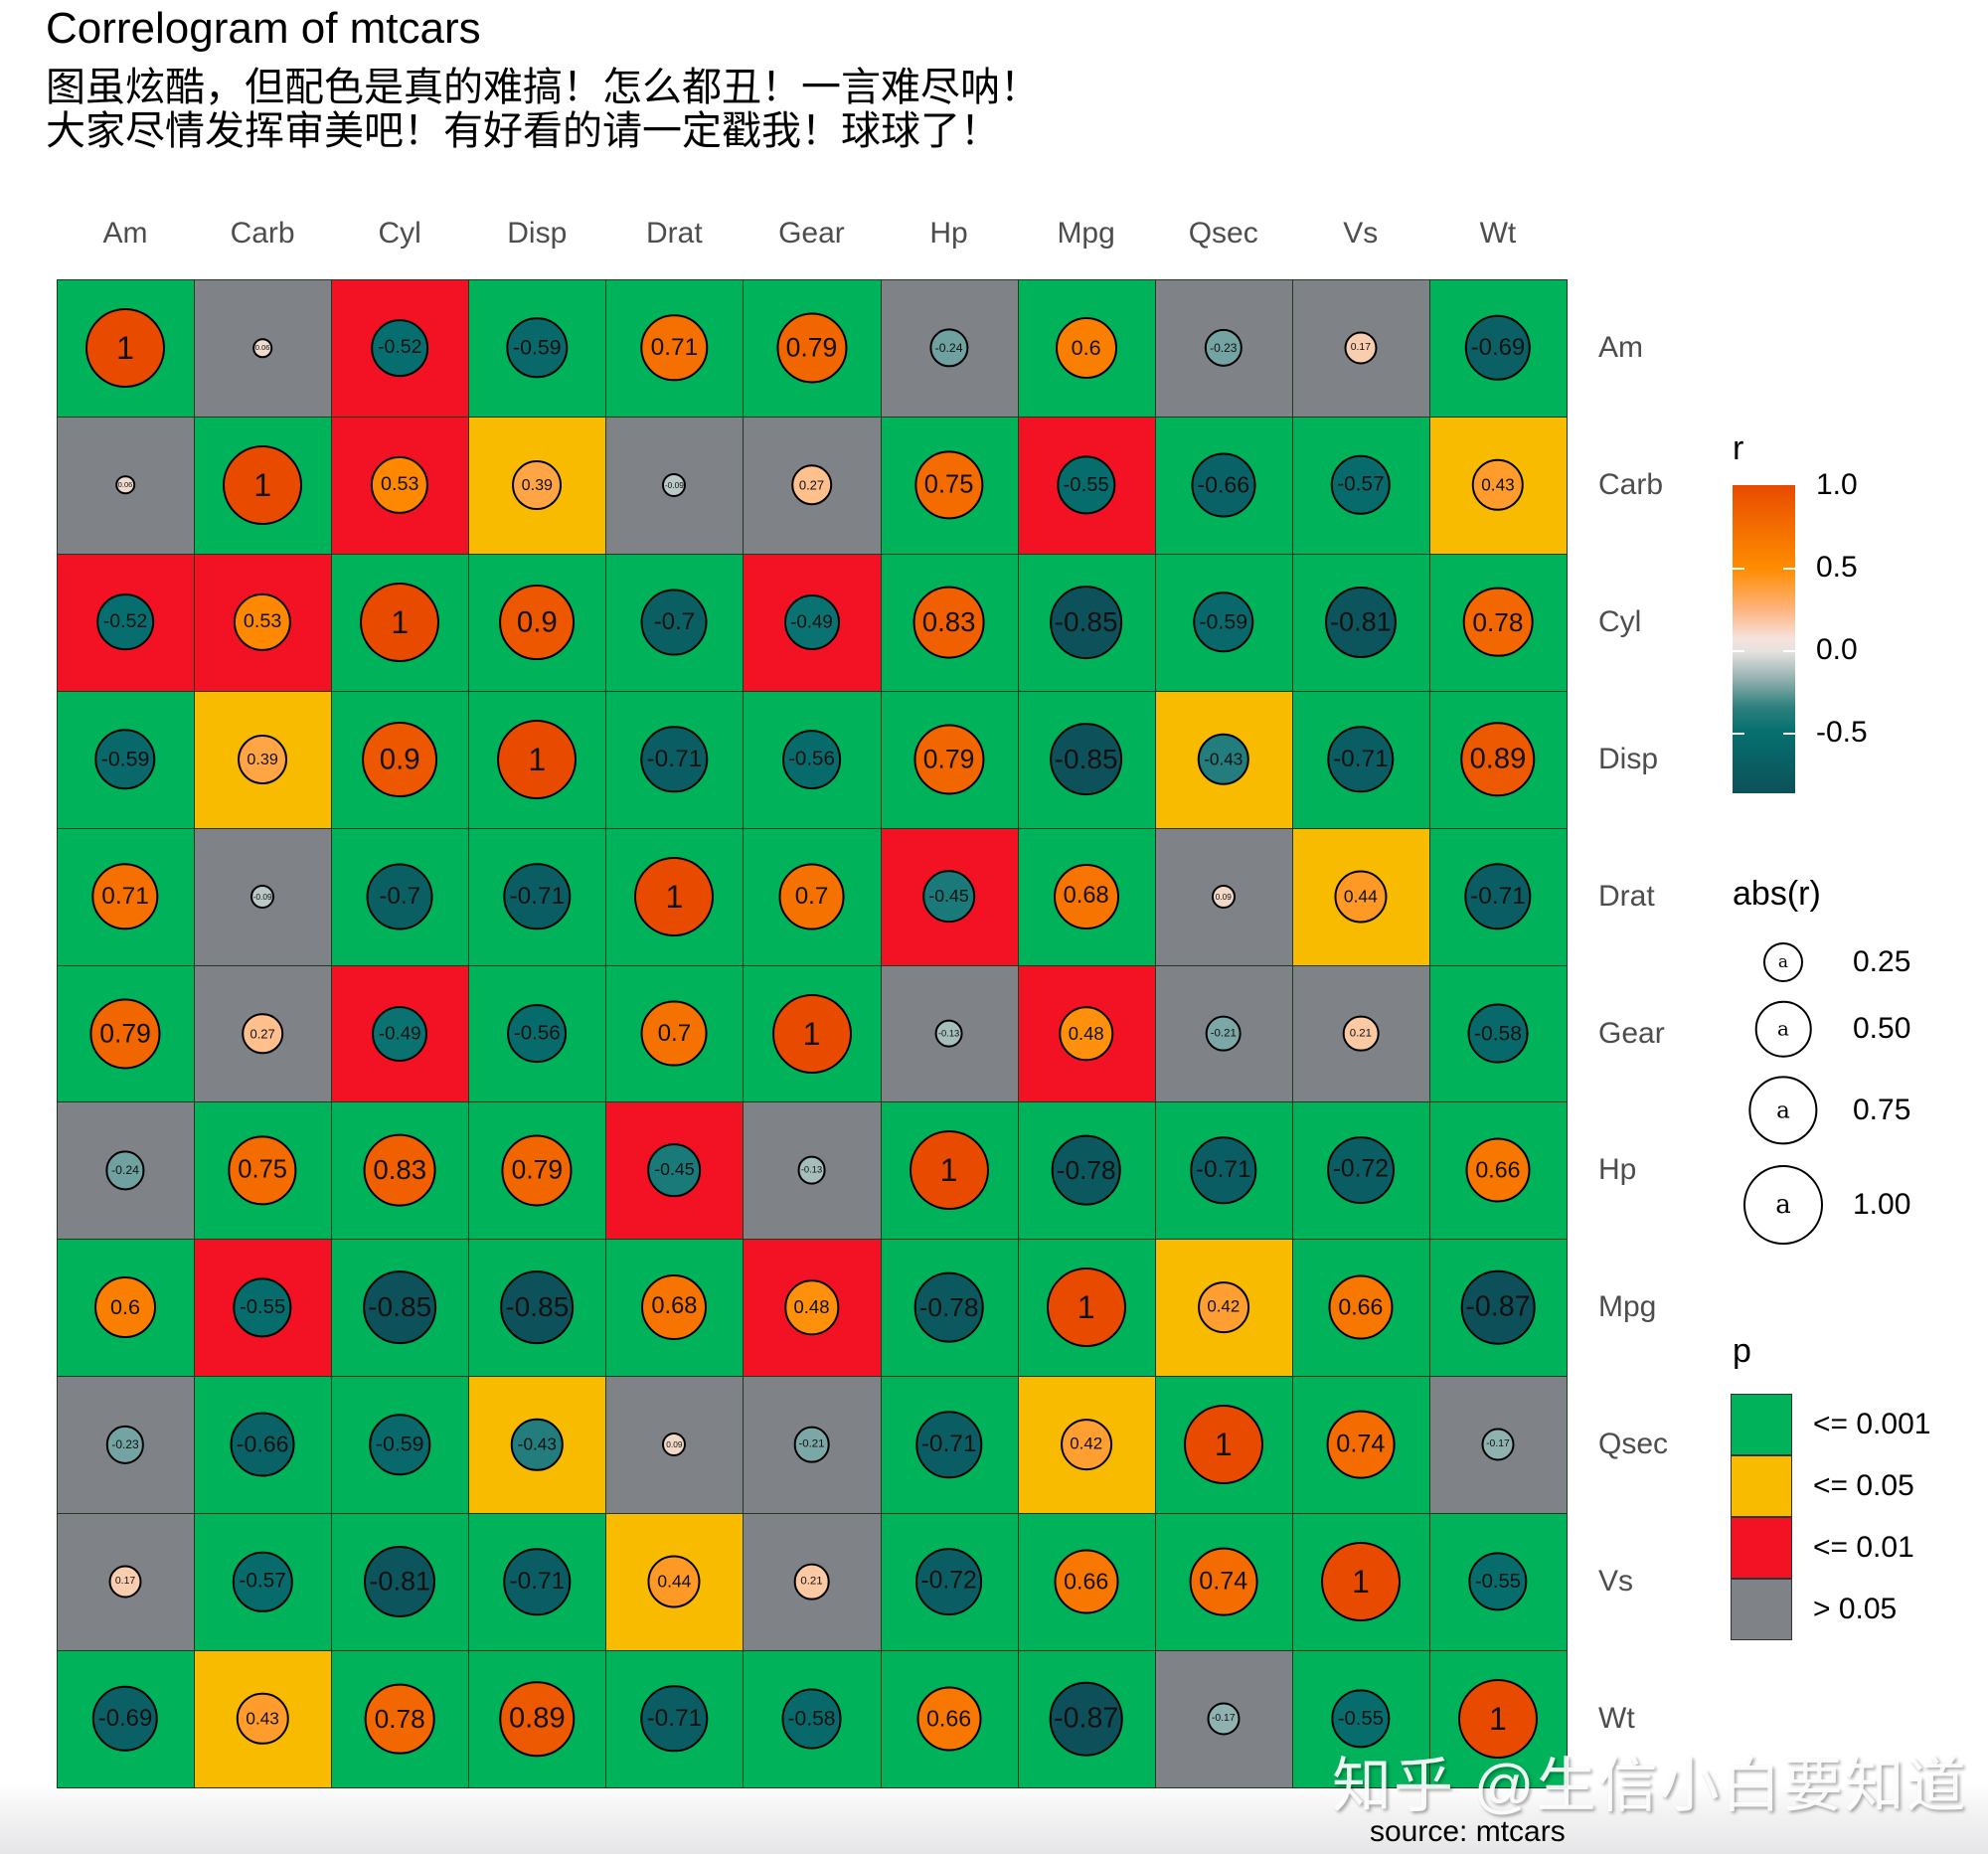 This screenshot has width=1988, height=1854. Describe the element at coordinates (811, 621) in the screenshot. I see `correlation-value: -0.49` at that location.